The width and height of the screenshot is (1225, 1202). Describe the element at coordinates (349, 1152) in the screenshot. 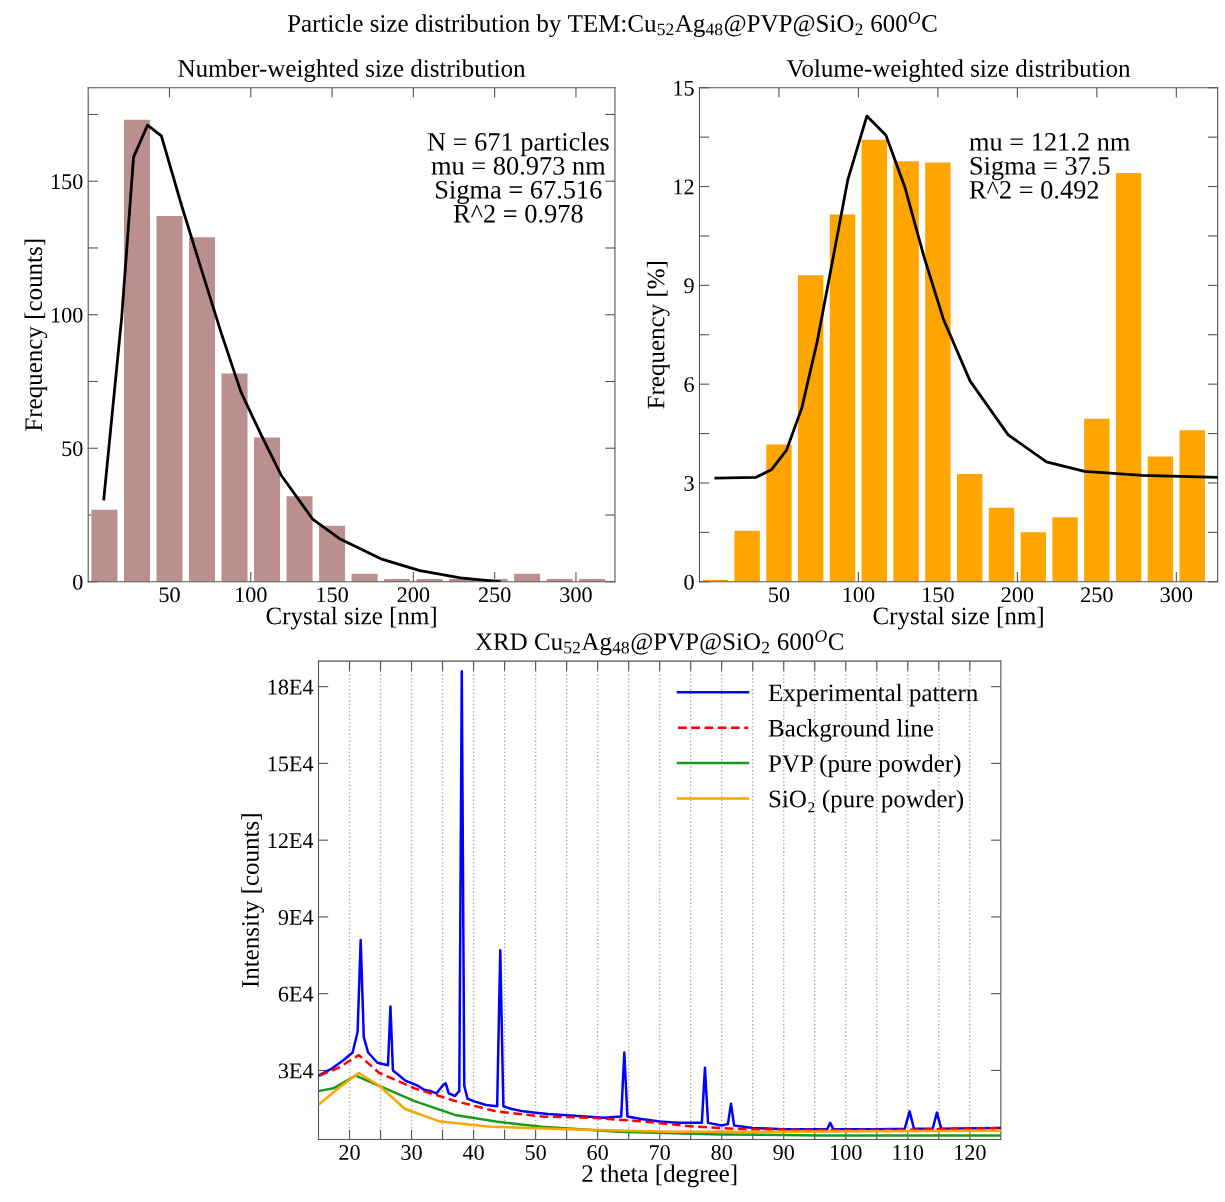

I see `x-tick-label: 20` at that location.